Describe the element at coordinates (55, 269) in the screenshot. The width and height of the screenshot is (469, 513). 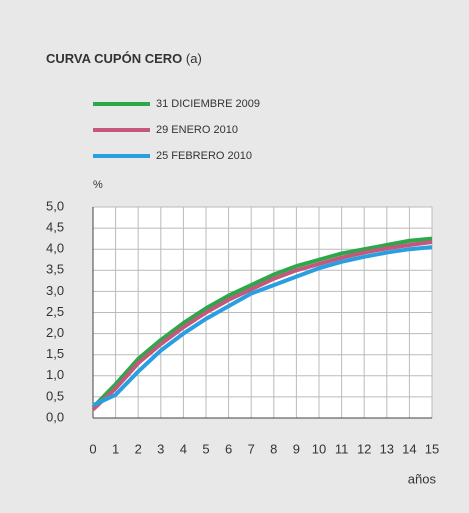
I see `y-tick-label: 3,5` at that location.